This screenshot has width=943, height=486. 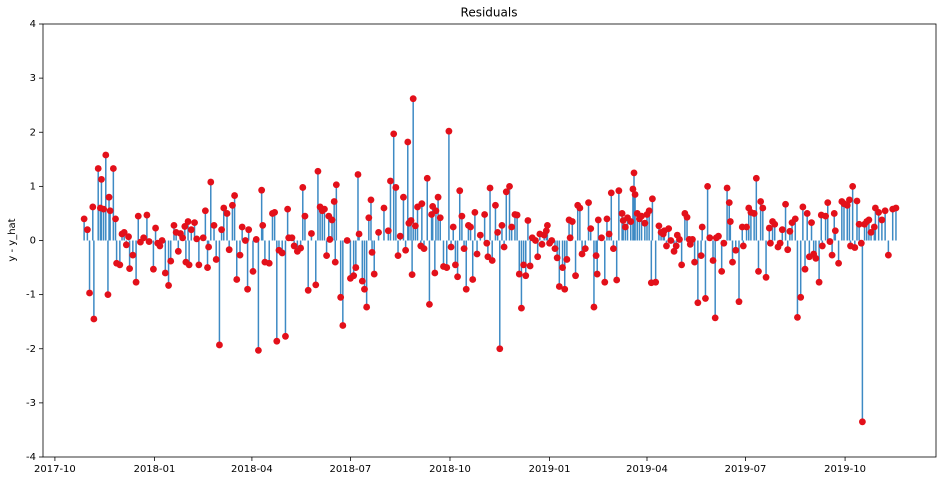 I want to click on x-tick-label: 2018-01, so click(x=155, y=469).